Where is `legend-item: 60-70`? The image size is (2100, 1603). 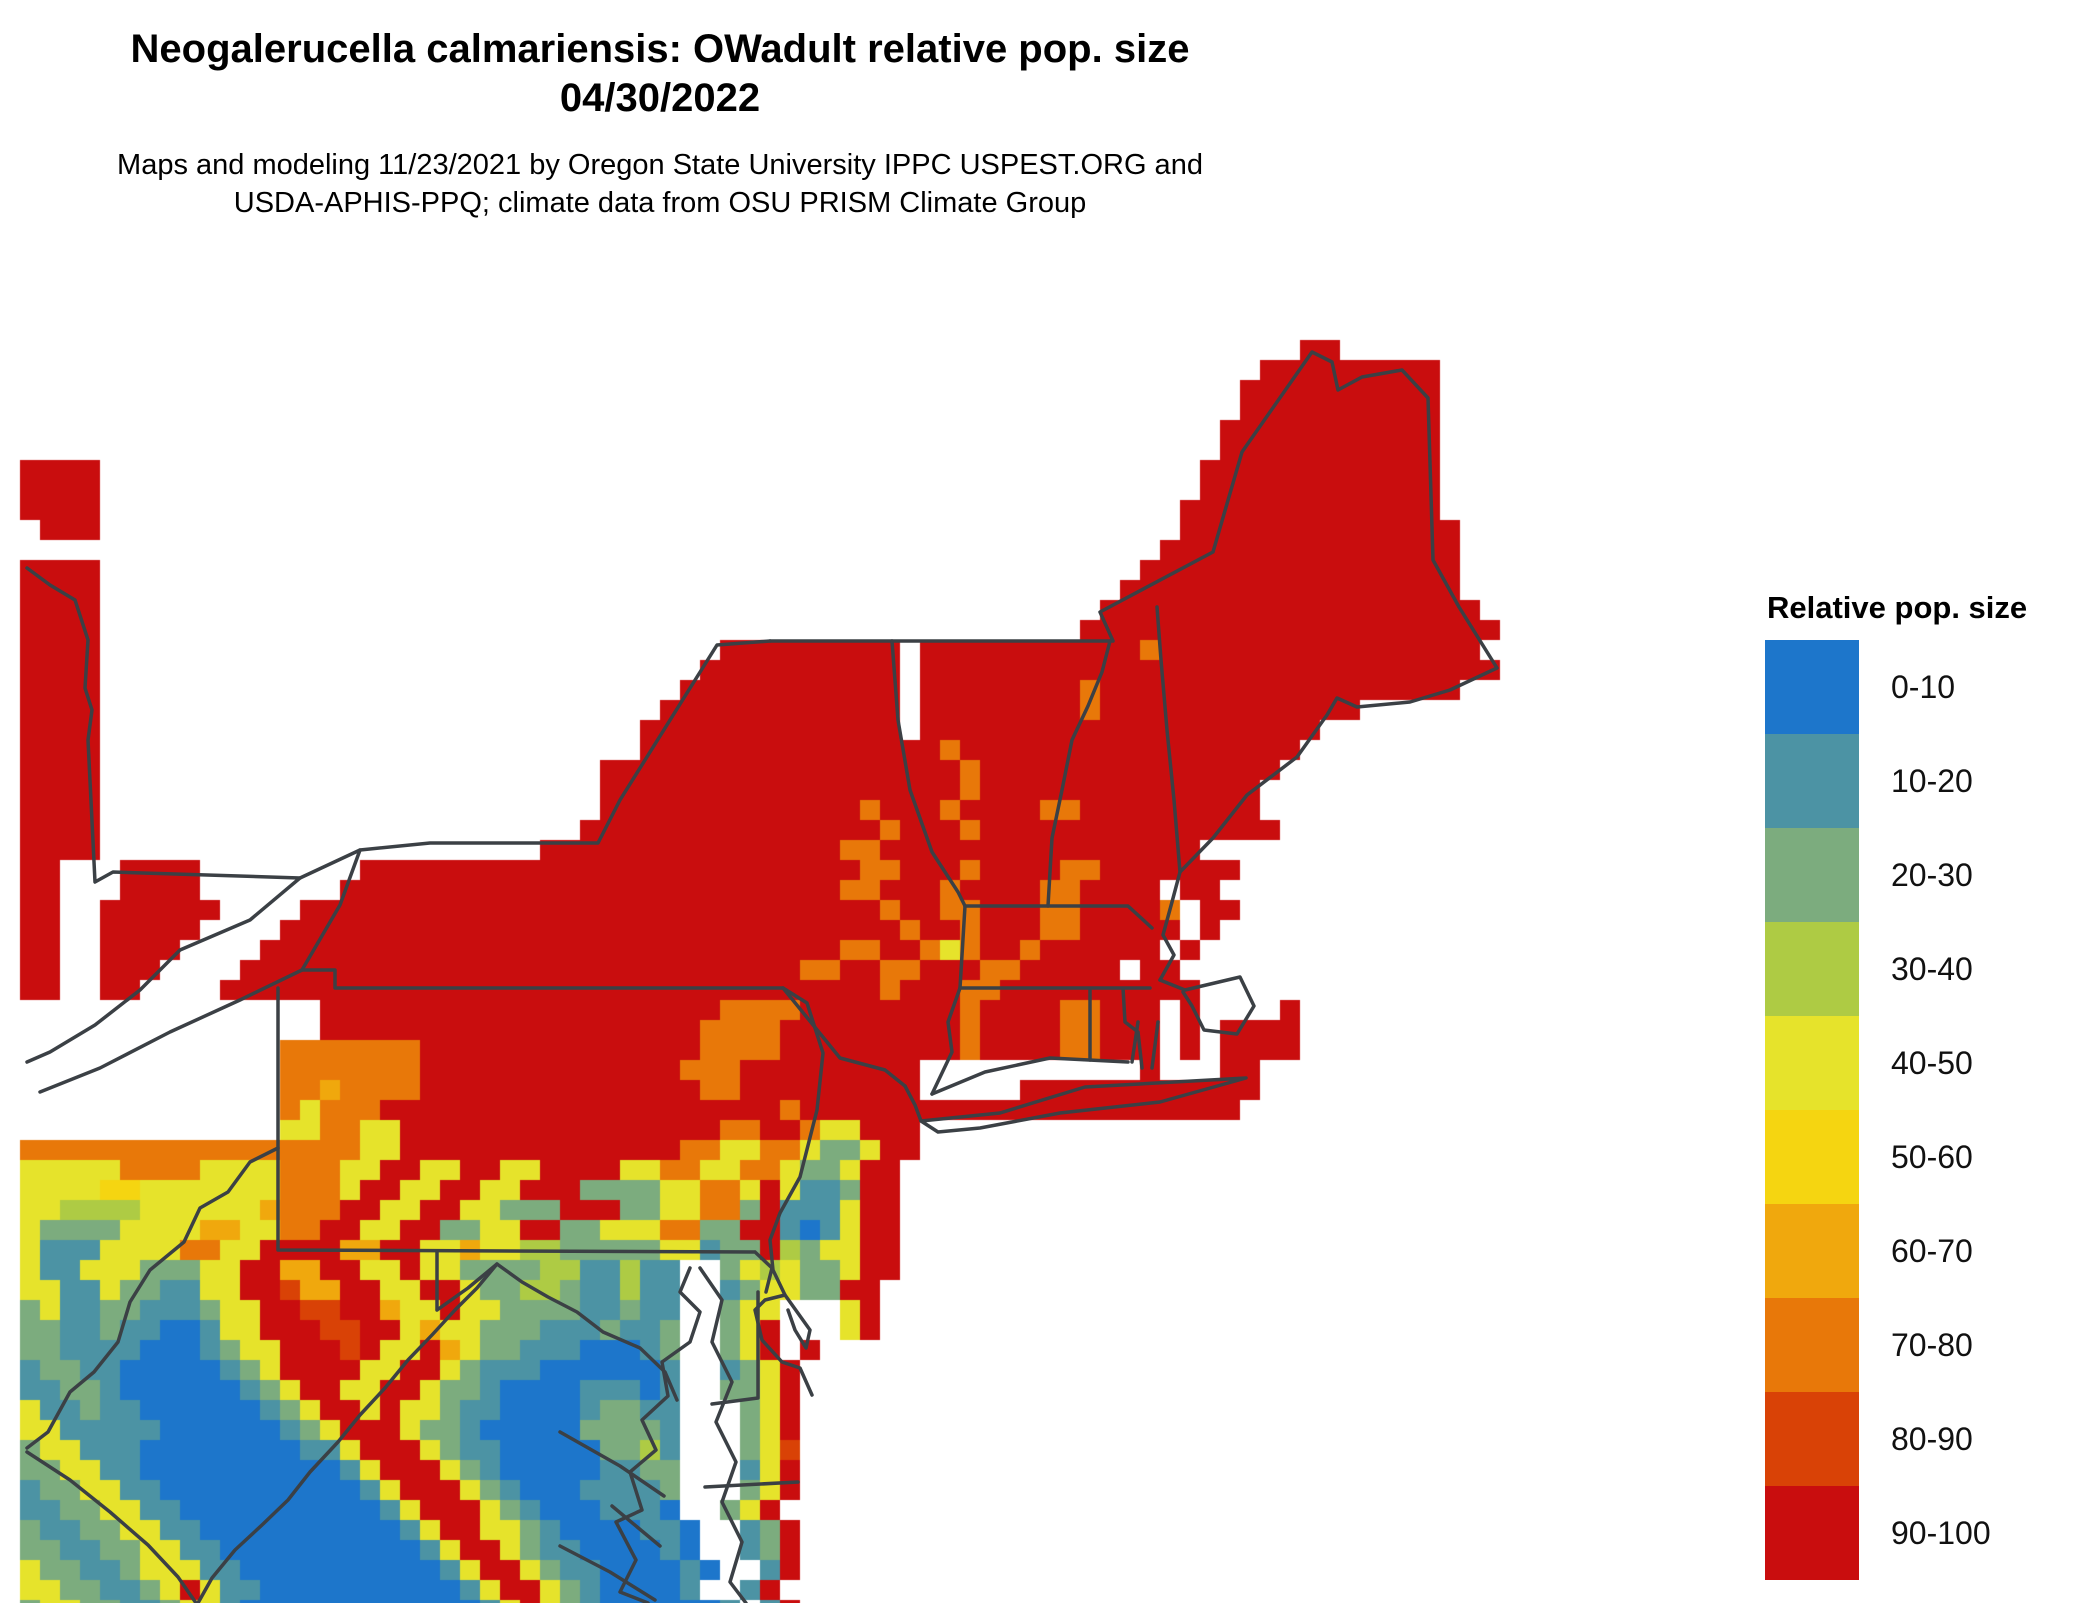
legend-item: 60-70 is located at coordinates (1896, 1251).